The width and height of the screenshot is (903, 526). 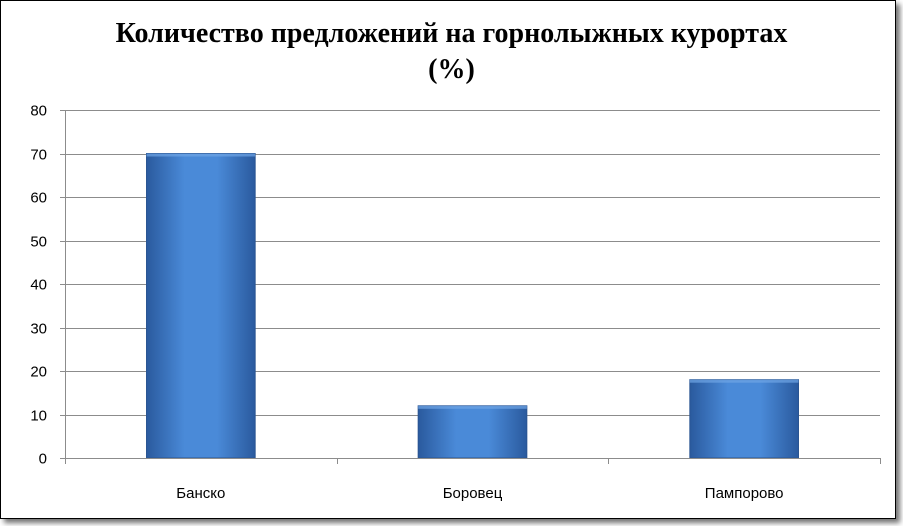 I want to click on y-tick-label: 80, so click(x=38, y=111).